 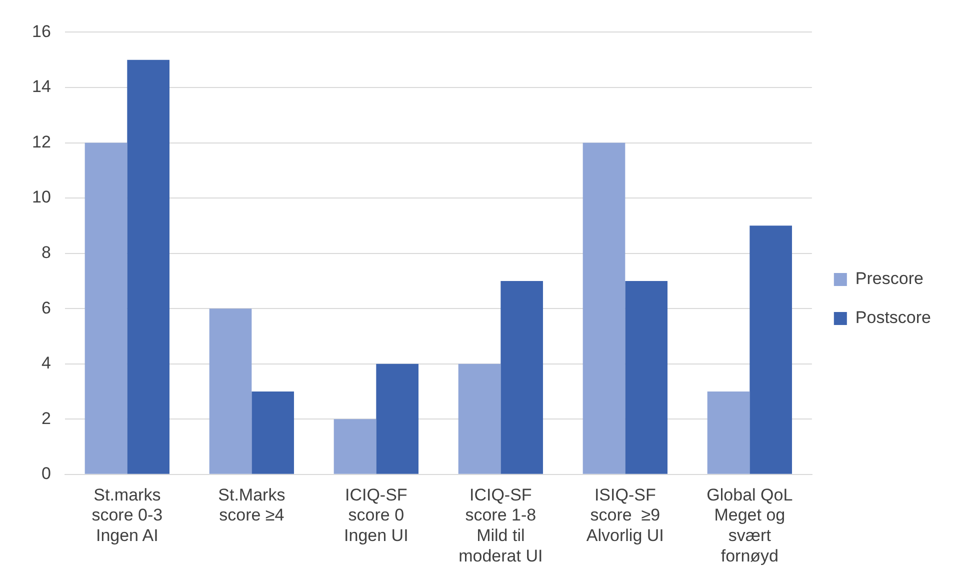 What do you see at coordinates (625, 515) in the screenshot?
I see `x-tick-label: ISIQ-SF score ≥9 Alvorlig UI` at bounding box center [625, 515].